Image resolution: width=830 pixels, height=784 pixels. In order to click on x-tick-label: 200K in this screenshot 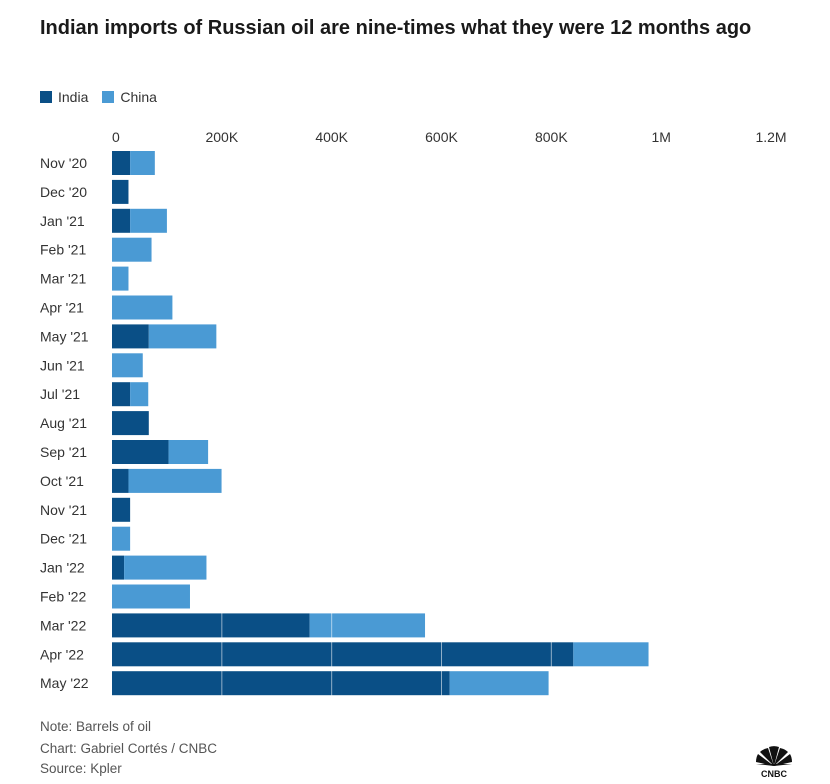, I will do `click(221, 137)`.